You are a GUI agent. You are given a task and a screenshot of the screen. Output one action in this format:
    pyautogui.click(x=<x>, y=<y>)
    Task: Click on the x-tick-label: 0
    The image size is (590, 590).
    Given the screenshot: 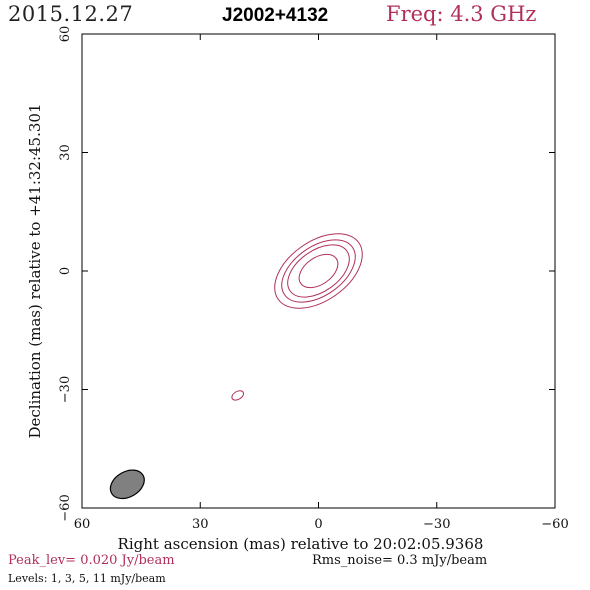 What is the action you would take?
    pyautogui.click(x=318, y=524)
    